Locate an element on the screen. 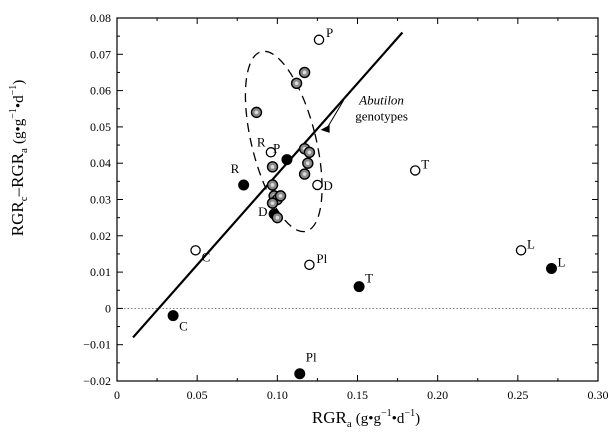 This screenshot has width=616, height=436. x-tick-label: 0.25 is located at coordinates (517, 395).